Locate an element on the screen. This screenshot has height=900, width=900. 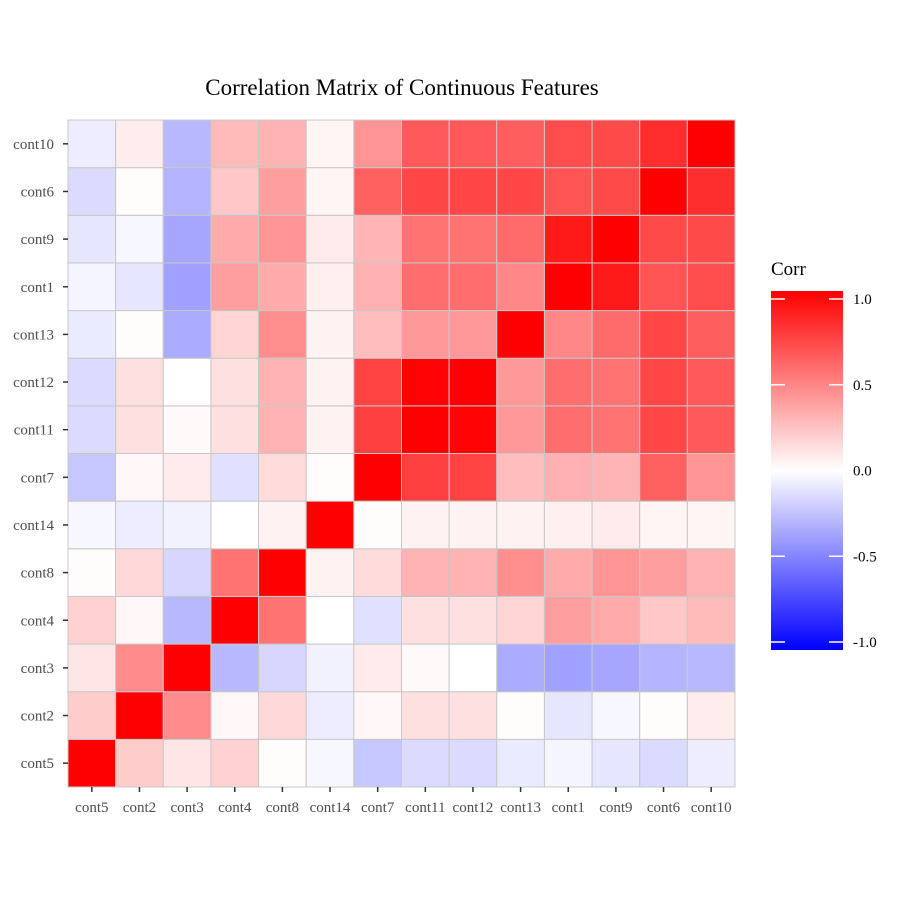
x-tick-label: cont14 is located at coordinates (330, 808).